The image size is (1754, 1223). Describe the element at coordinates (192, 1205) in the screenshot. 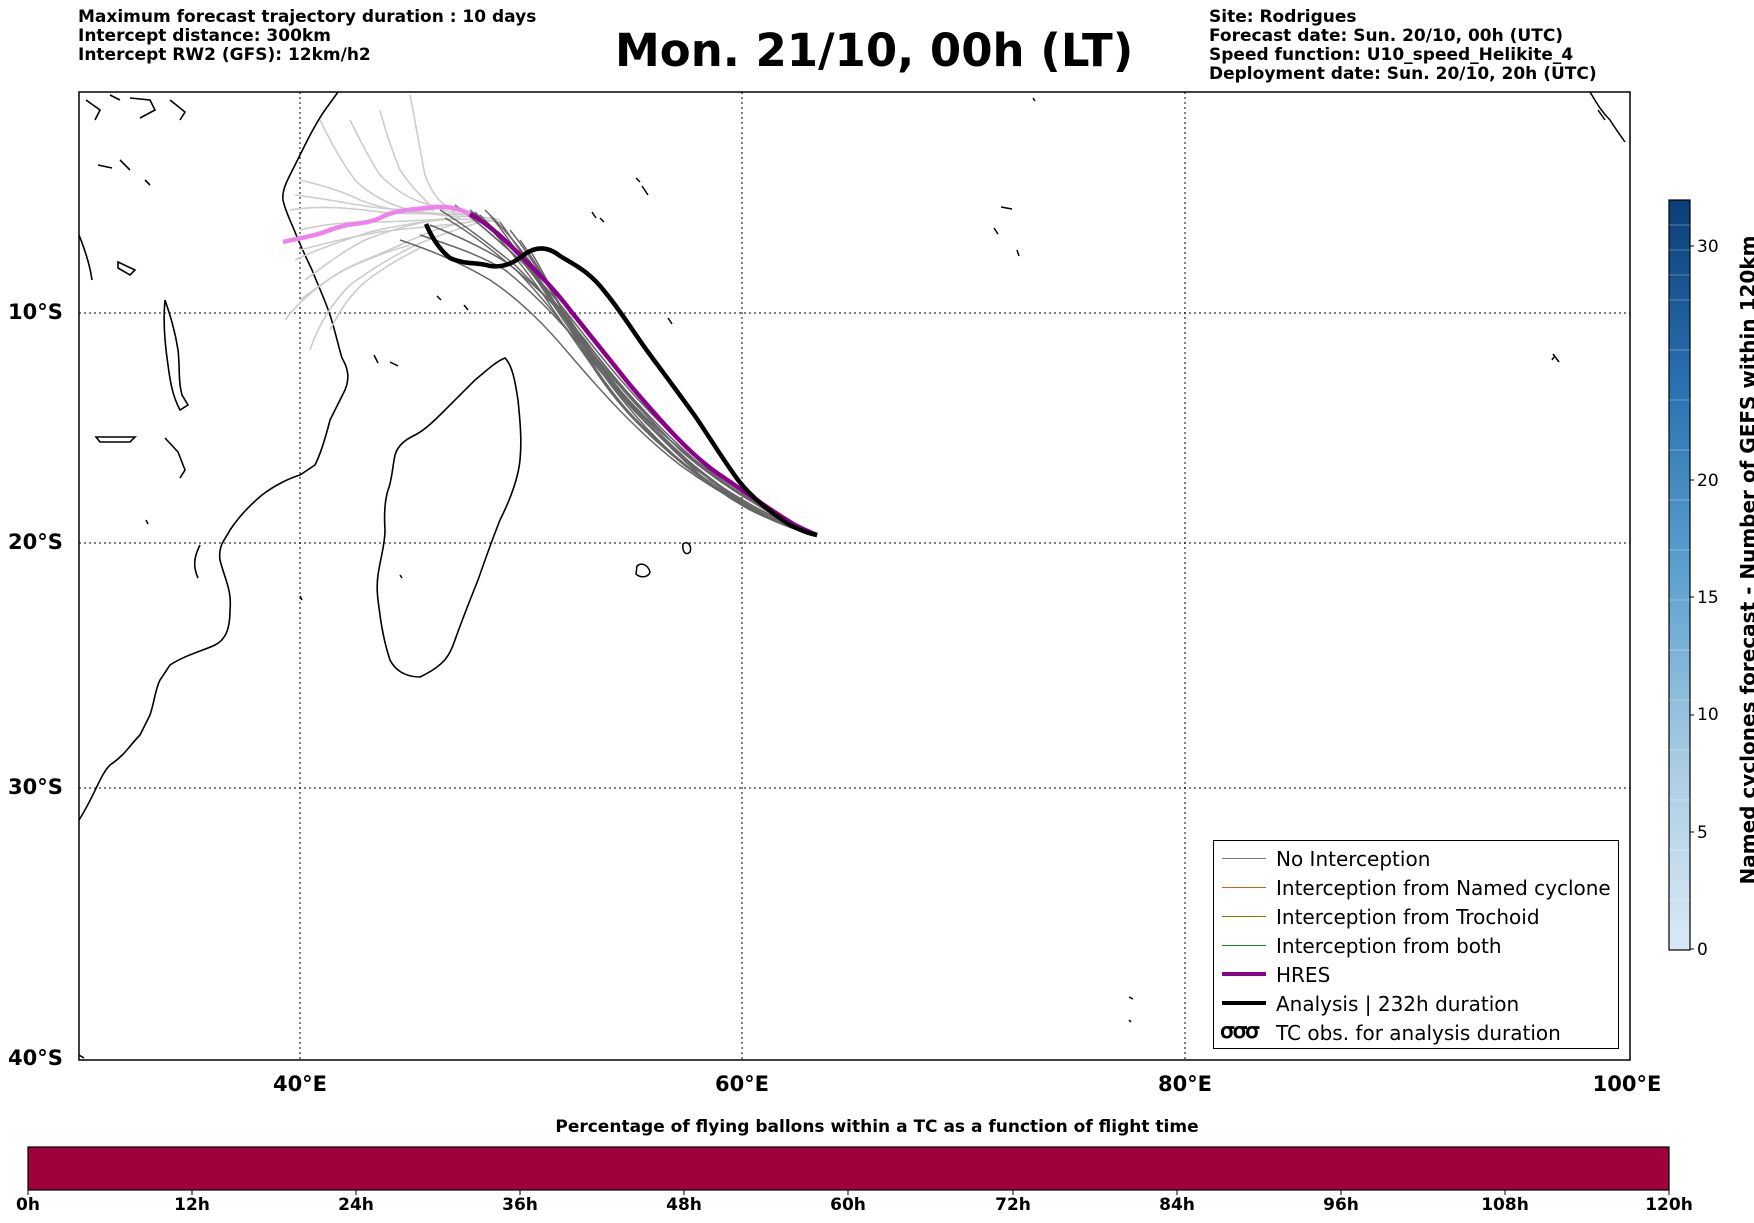

I see `flight-time-tick: 12h` at that location.